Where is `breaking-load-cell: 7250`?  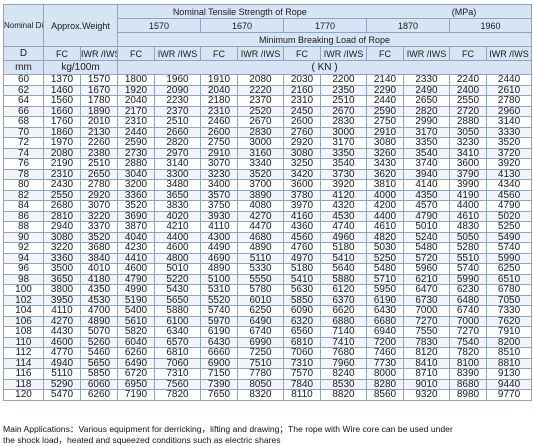 breaking-load-cell: 7250 is located at coordinates (260, 353).